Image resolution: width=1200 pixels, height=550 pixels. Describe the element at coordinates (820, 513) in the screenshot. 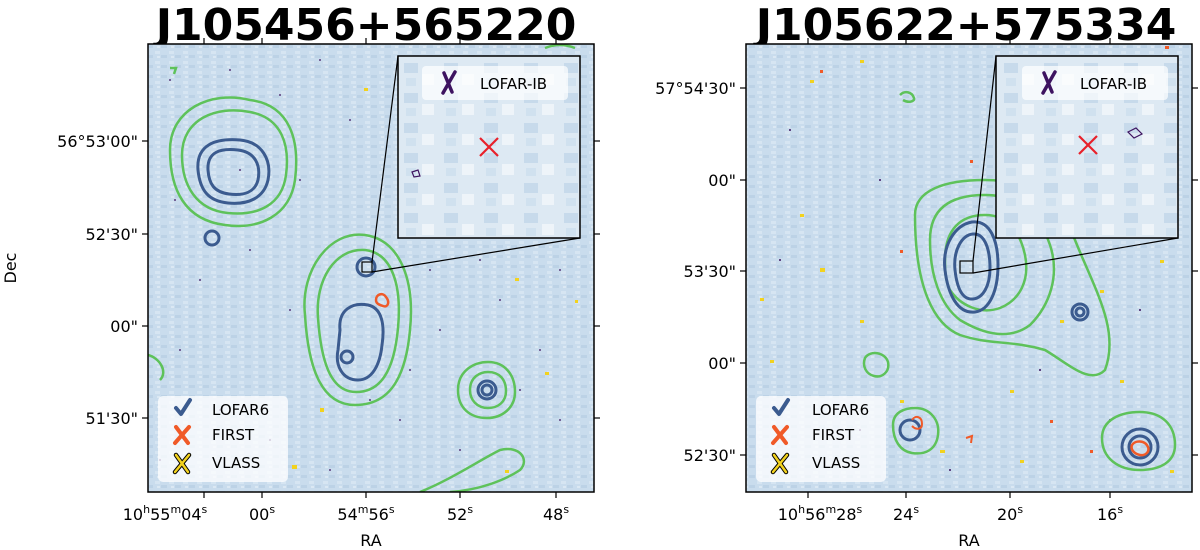

I see `panel2-xtick: 10h56m28s` at that location.